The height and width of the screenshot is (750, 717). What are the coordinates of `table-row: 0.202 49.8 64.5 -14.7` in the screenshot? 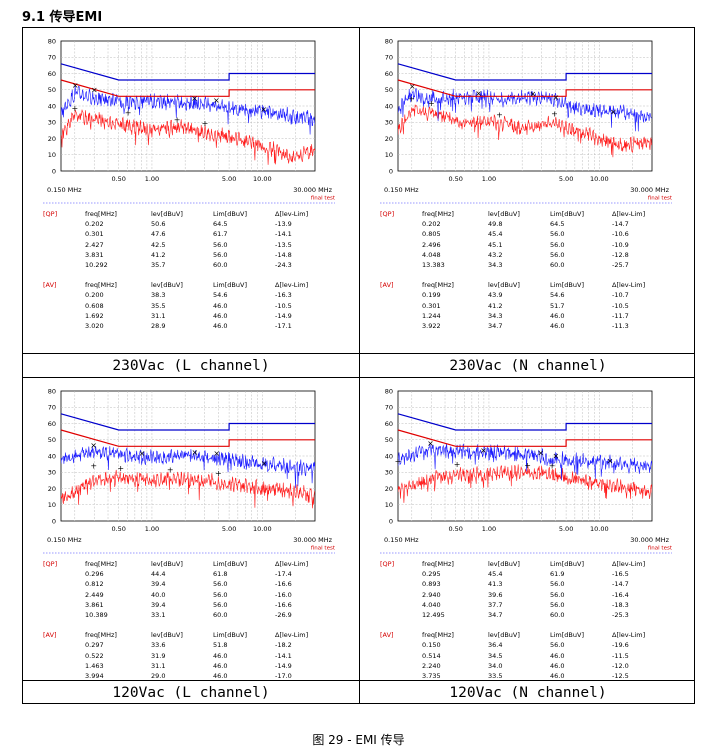 It's located at (530, 225).